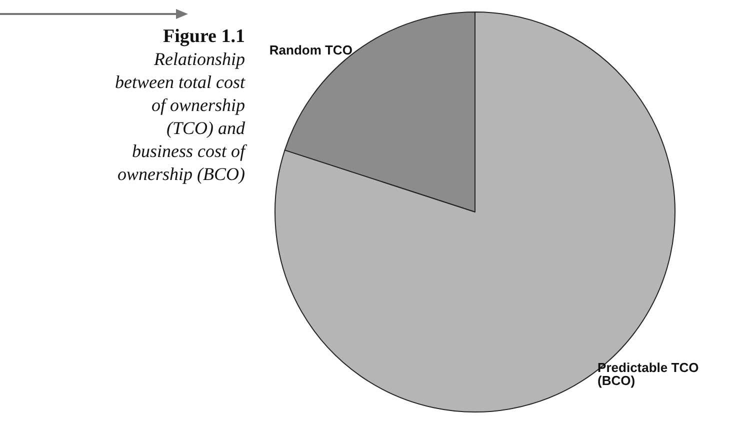  I want to click on slice-label: Random TCO, so click(310, 50).